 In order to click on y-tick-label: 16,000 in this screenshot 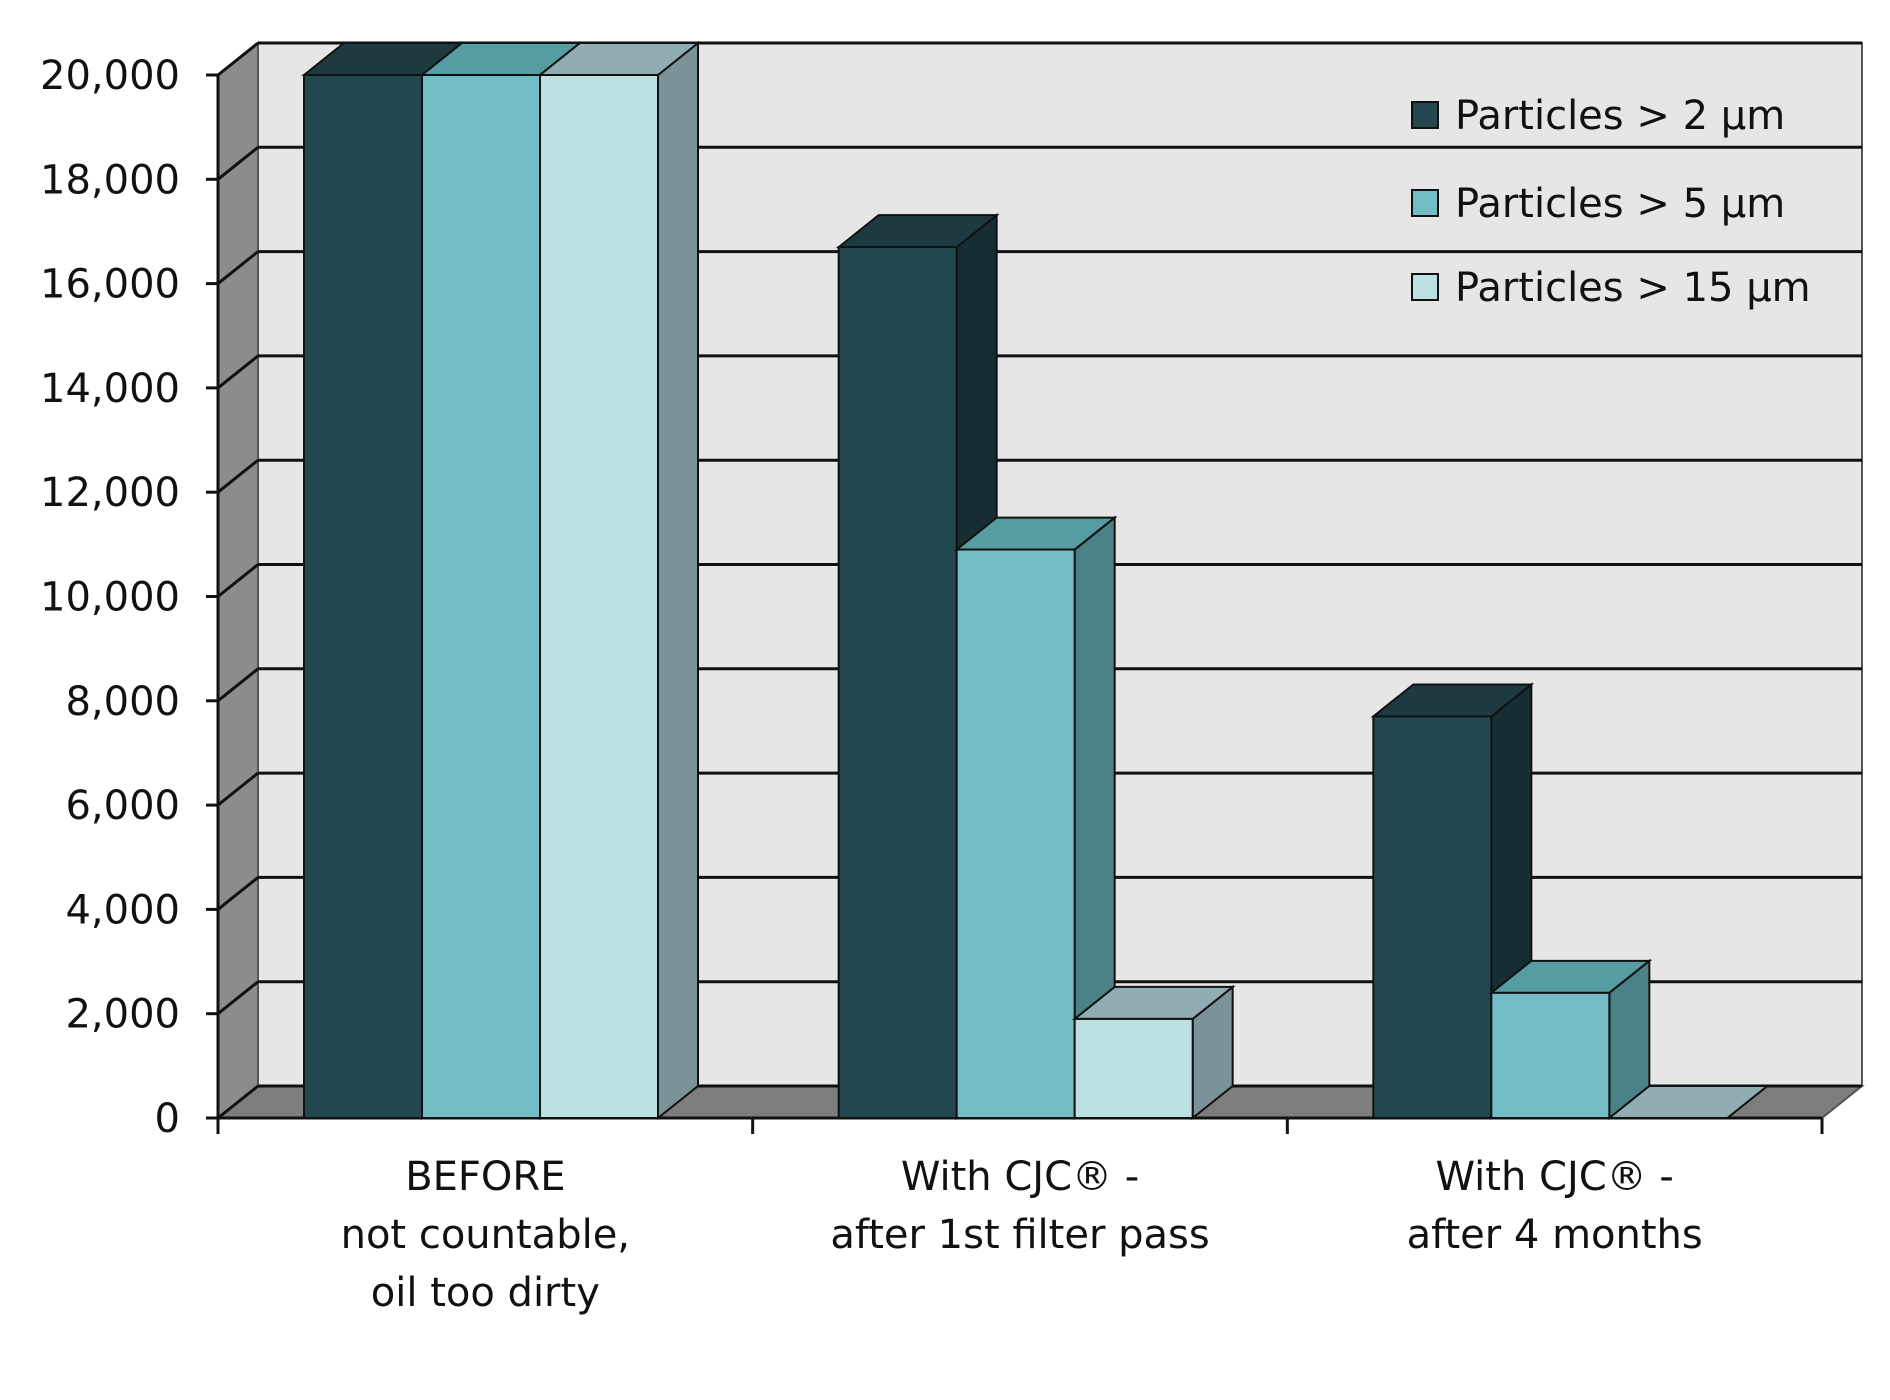, I will do `click(110, 285)`.